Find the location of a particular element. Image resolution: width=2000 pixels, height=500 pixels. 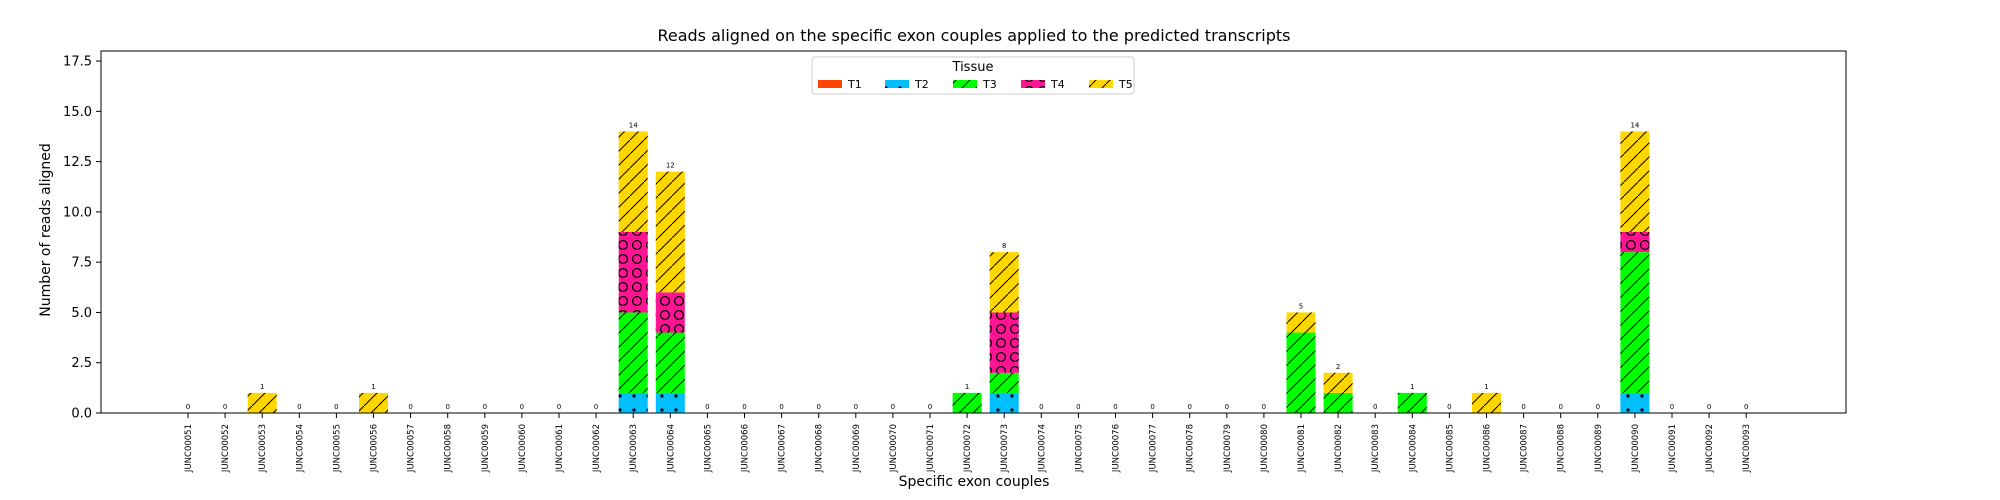

x-tick-label: JUNC00068 is located at coordinates (820, 448).